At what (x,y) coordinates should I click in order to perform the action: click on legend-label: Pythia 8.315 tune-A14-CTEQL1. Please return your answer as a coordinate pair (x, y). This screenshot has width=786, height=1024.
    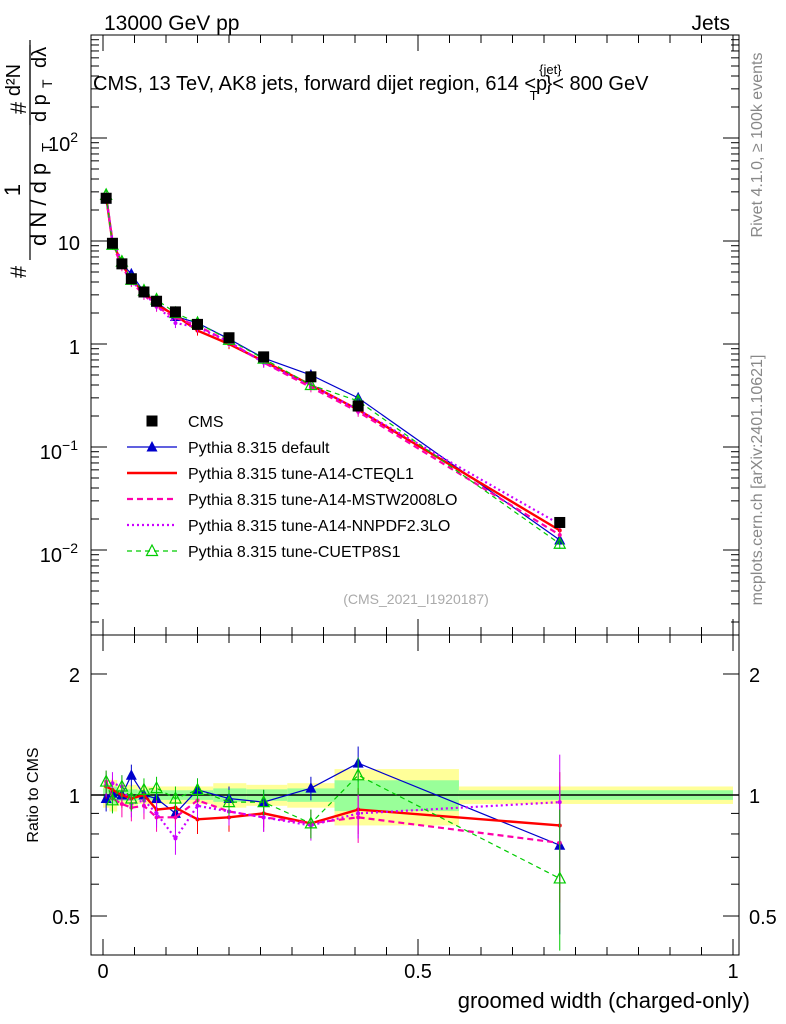
    Looking at the image, I should click on (301, 474).